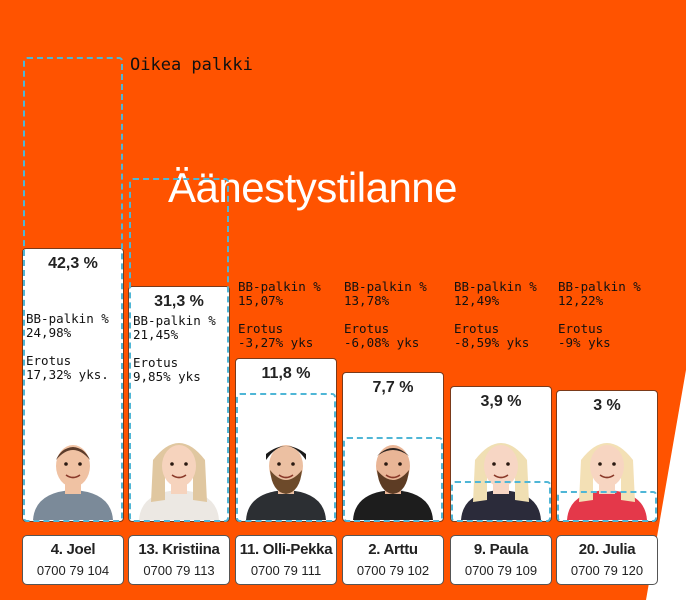 The width and height of the screenshot is (686, 600). What do you see at coordinates (607, 560) in the screenshot?
I see `contestant-card: 20. Julia 0700 79 120` at bounding box center [607, 560].